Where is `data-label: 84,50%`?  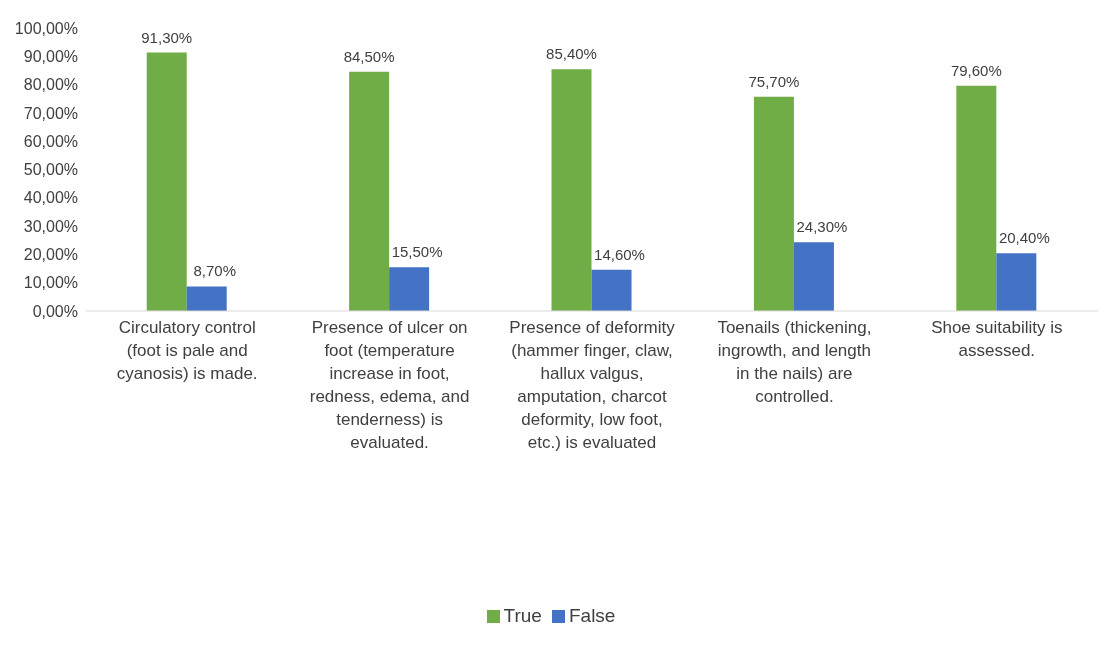 data-label: 84,50% is located at coordinates (369, 56).